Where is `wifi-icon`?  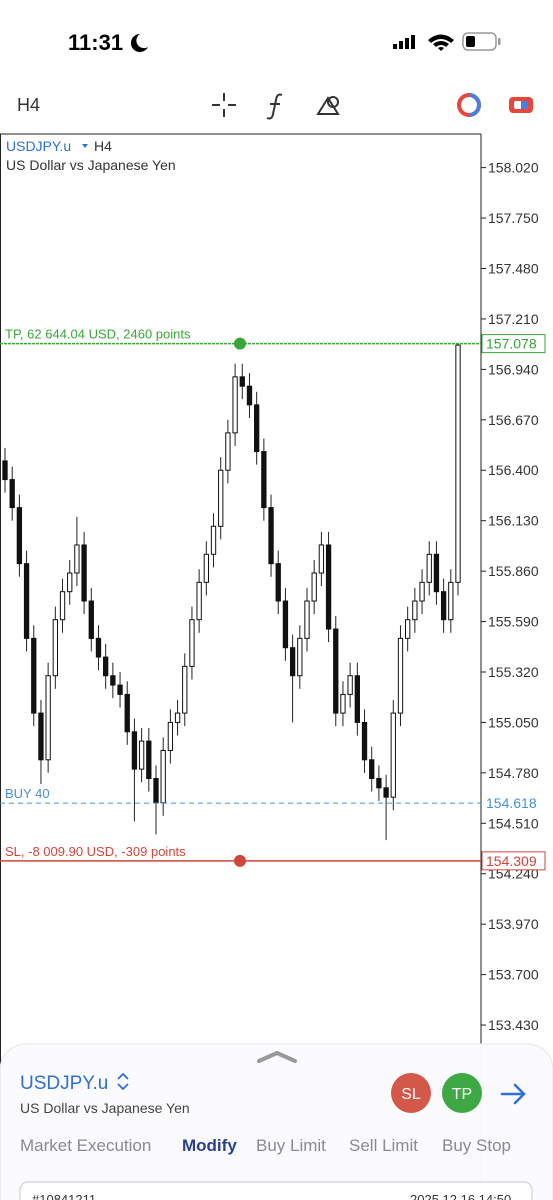
wifi-icon is located at coordinates (441, 42).